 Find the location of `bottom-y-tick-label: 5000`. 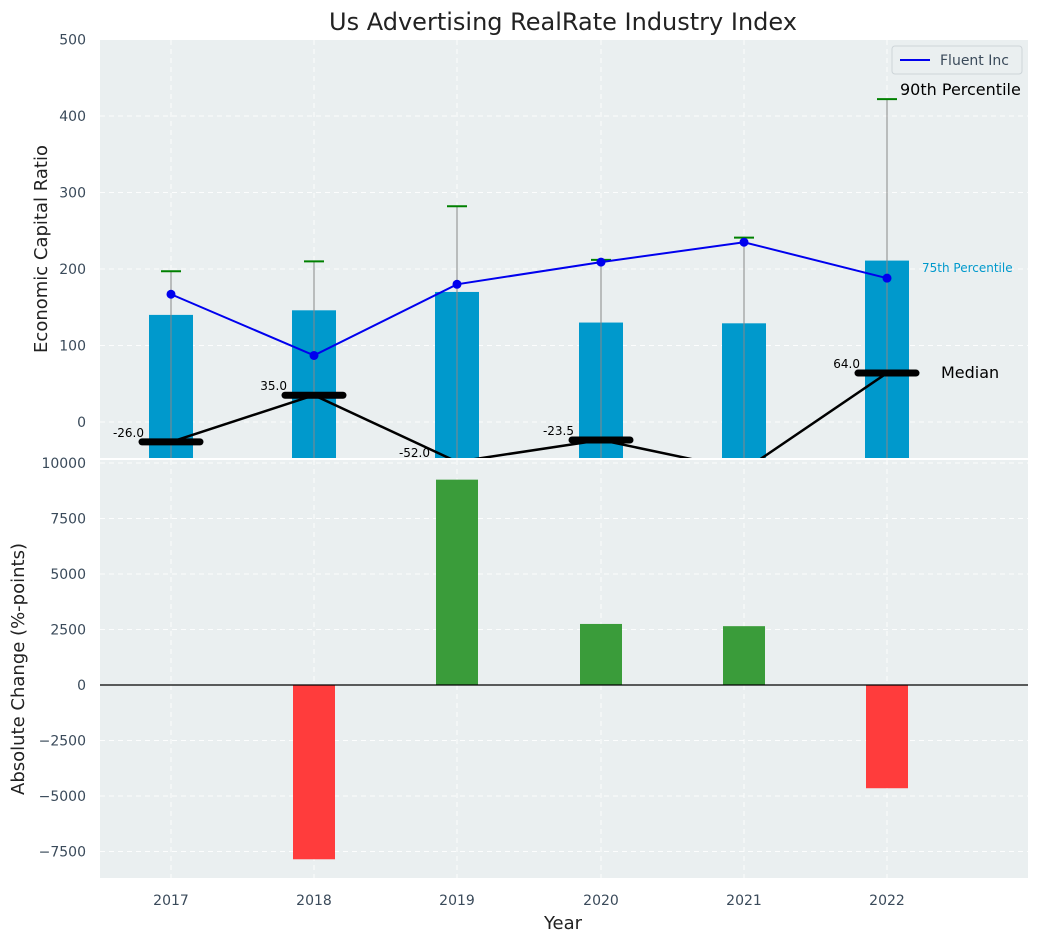

bottom-y-tick-label: 5000 is located at coordinates (68, 575).